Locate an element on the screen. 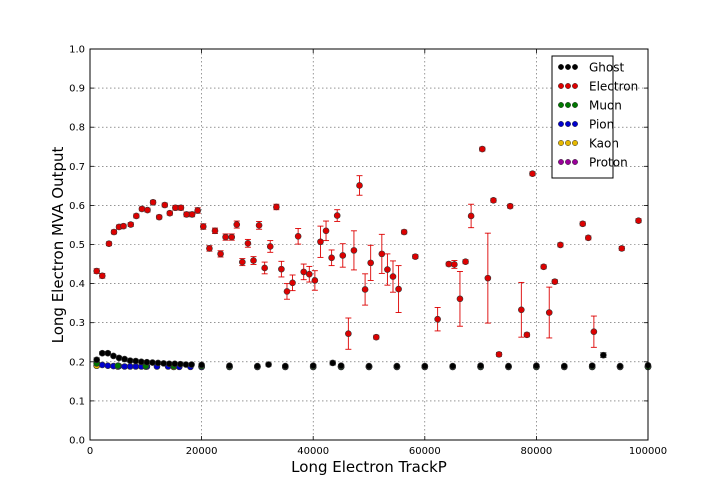 The height and width of the screenshot is (504, 720). x-tick-label: 0 is located at coordinates (90, 451).